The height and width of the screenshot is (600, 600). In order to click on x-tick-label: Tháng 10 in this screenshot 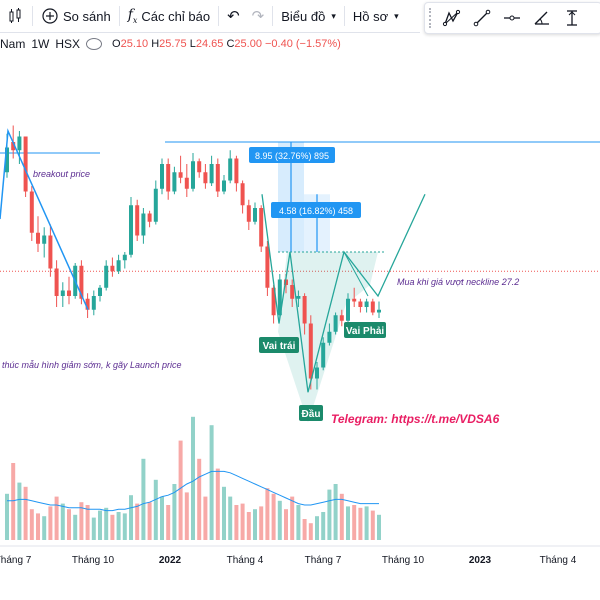, I will do `click(403, 560)`.